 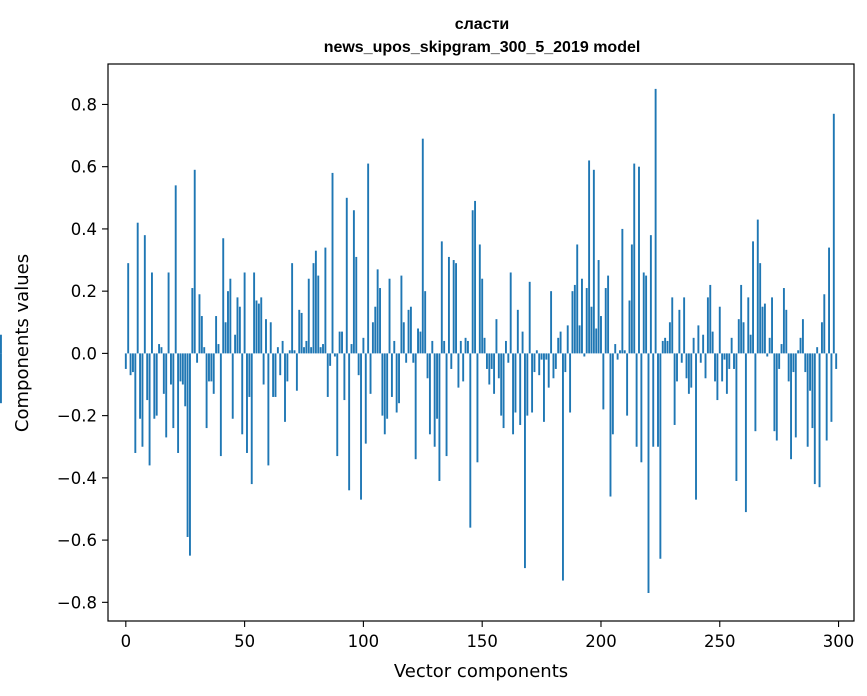 What do you see at coordinates (82, 353) in the screenshot?
I see `y-axis-ticks: −0.8 −0.6 −0.4 −0.2 0.0 0.2 0.4 0.6 0.8` at bounding box center [82, 353].